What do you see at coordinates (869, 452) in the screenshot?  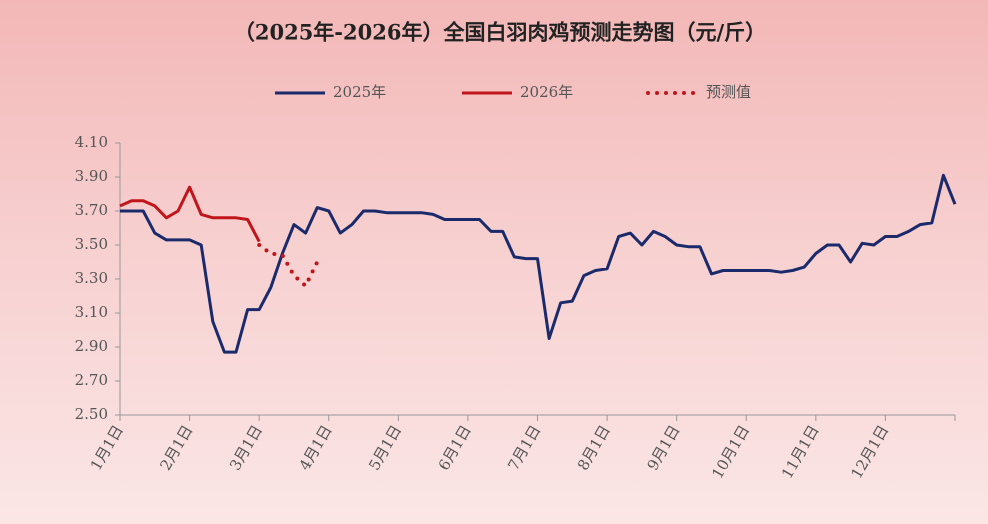 I see `x-tick-label: 12月1日` at bounding box center [869, 452].